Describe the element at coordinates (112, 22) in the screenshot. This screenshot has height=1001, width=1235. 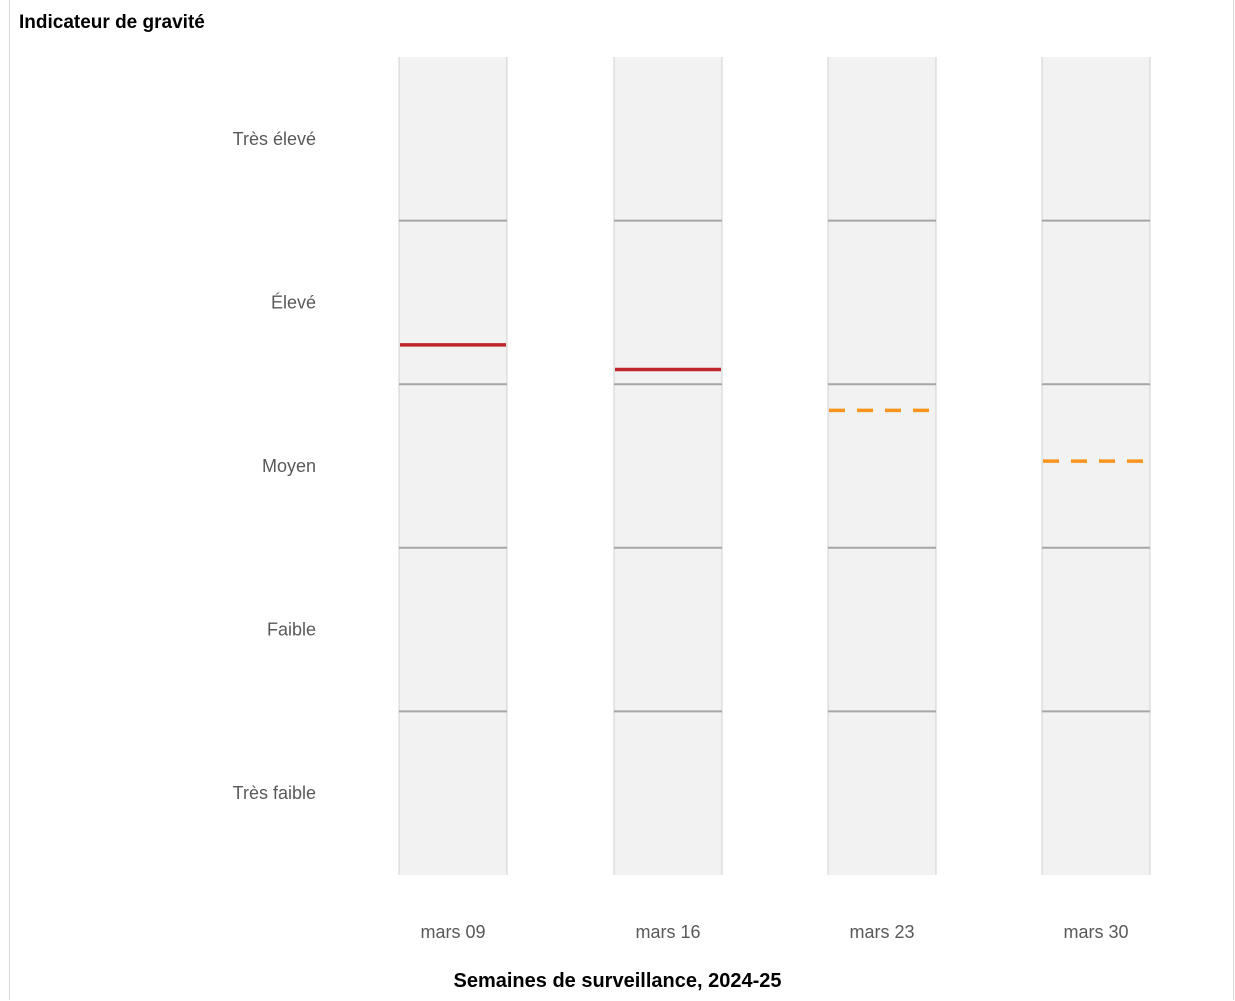
I see `chart-title: Indicateur de gravité` at that location.